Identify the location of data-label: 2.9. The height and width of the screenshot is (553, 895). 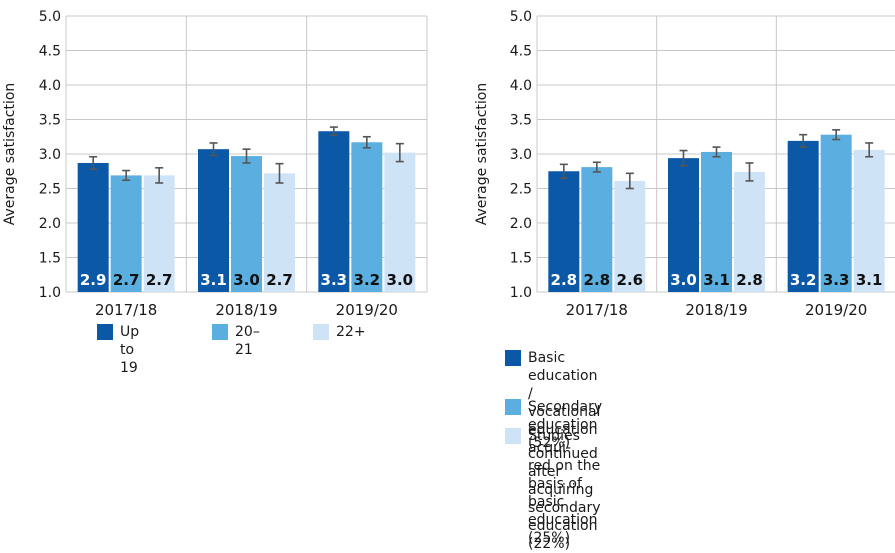
(93, 280).